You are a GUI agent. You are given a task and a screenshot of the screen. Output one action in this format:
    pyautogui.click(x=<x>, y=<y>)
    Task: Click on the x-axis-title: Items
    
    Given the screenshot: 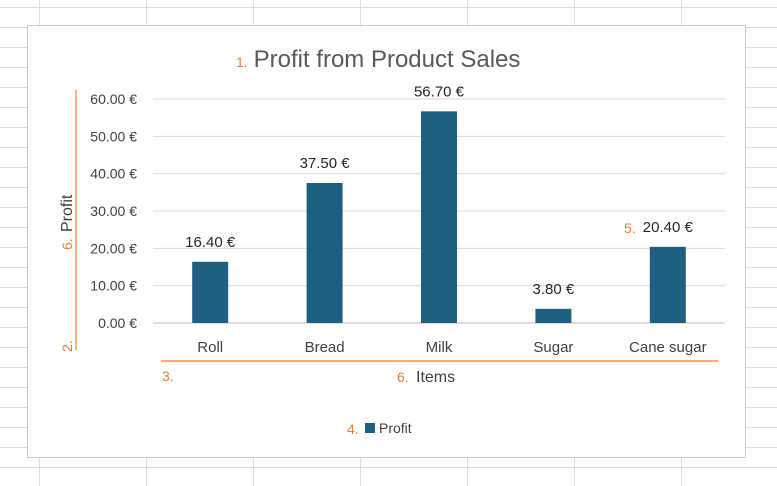 What is the action you would take?
    pyautogui.click(x=435, y=377)
    